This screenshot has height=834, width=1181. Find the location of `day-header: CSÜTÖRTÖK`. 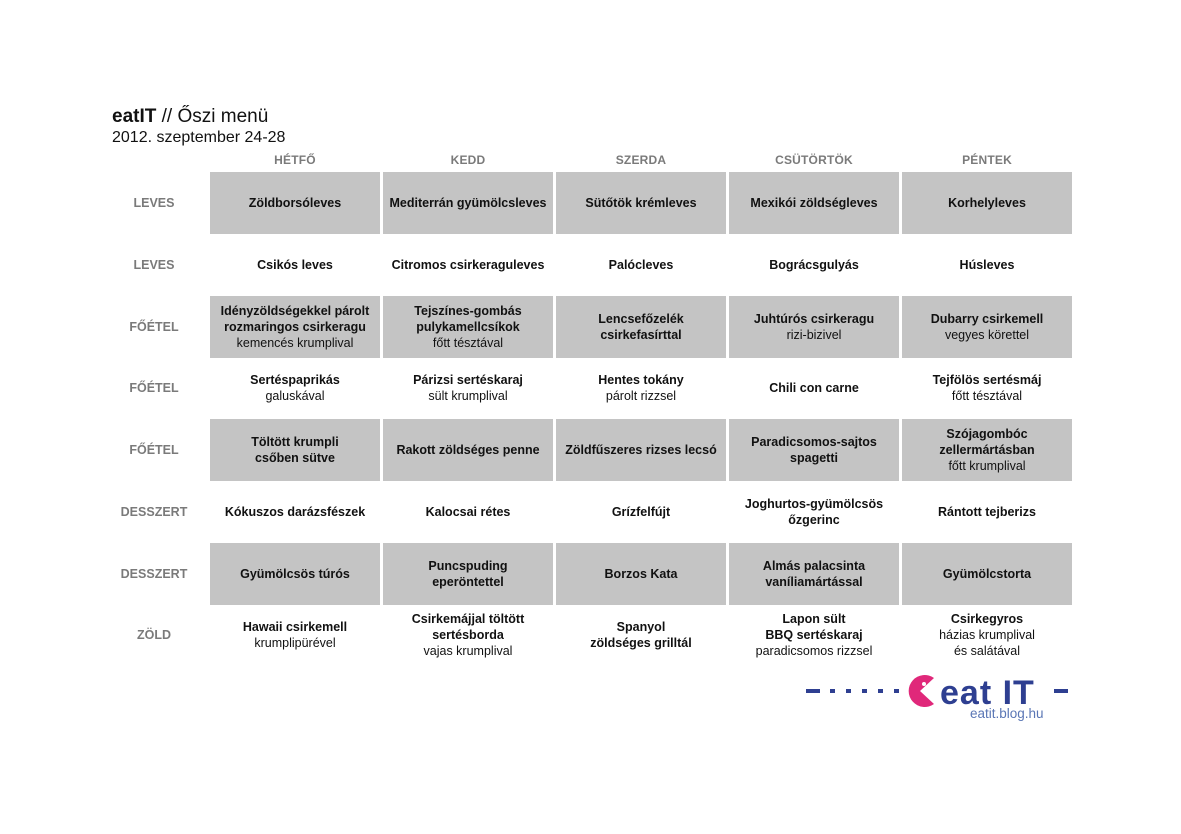

day-header: CSÜTÖRTÖK is located at coordinates (814, 160).